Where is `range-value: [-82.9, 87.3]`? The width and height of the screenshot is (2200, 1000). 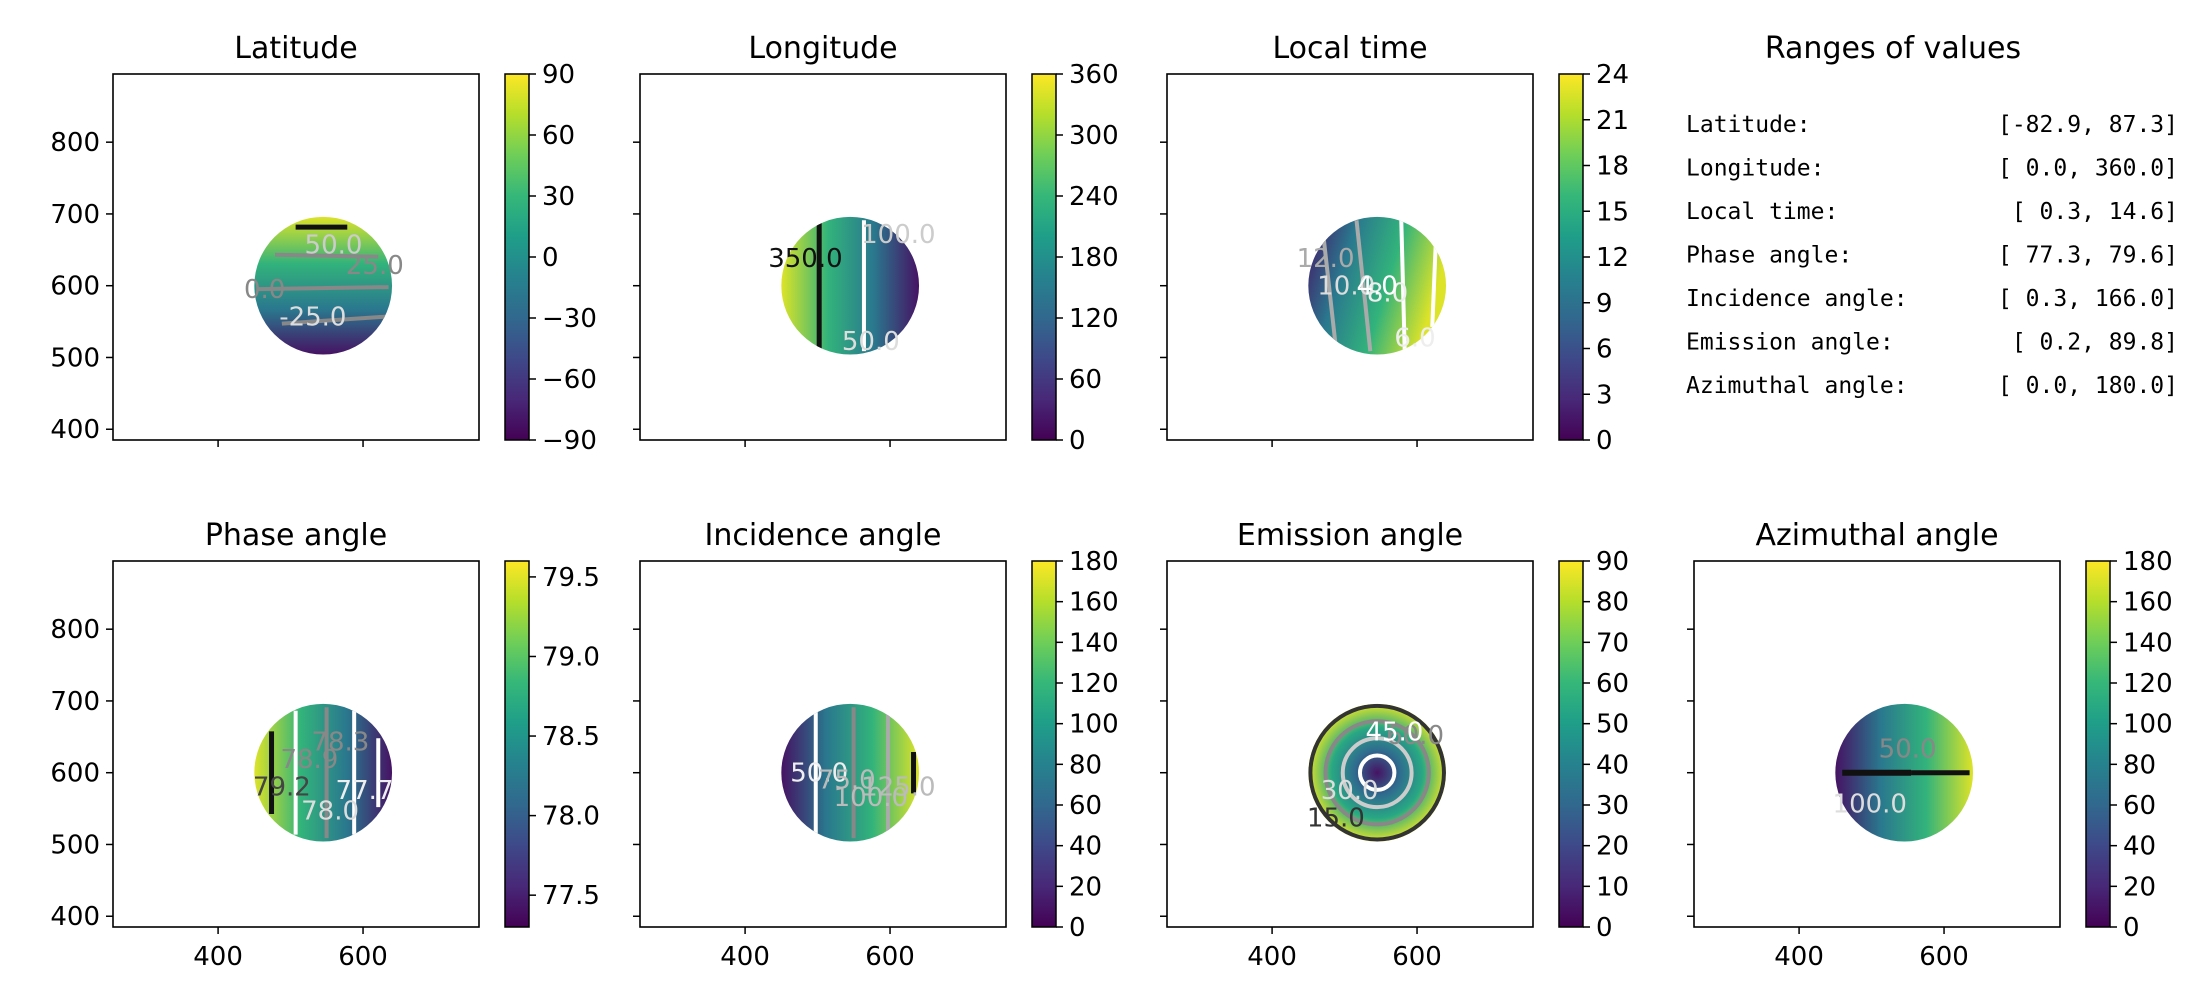
range-value: [-82.9, 87.3] is located at coordinates (2088, 125).